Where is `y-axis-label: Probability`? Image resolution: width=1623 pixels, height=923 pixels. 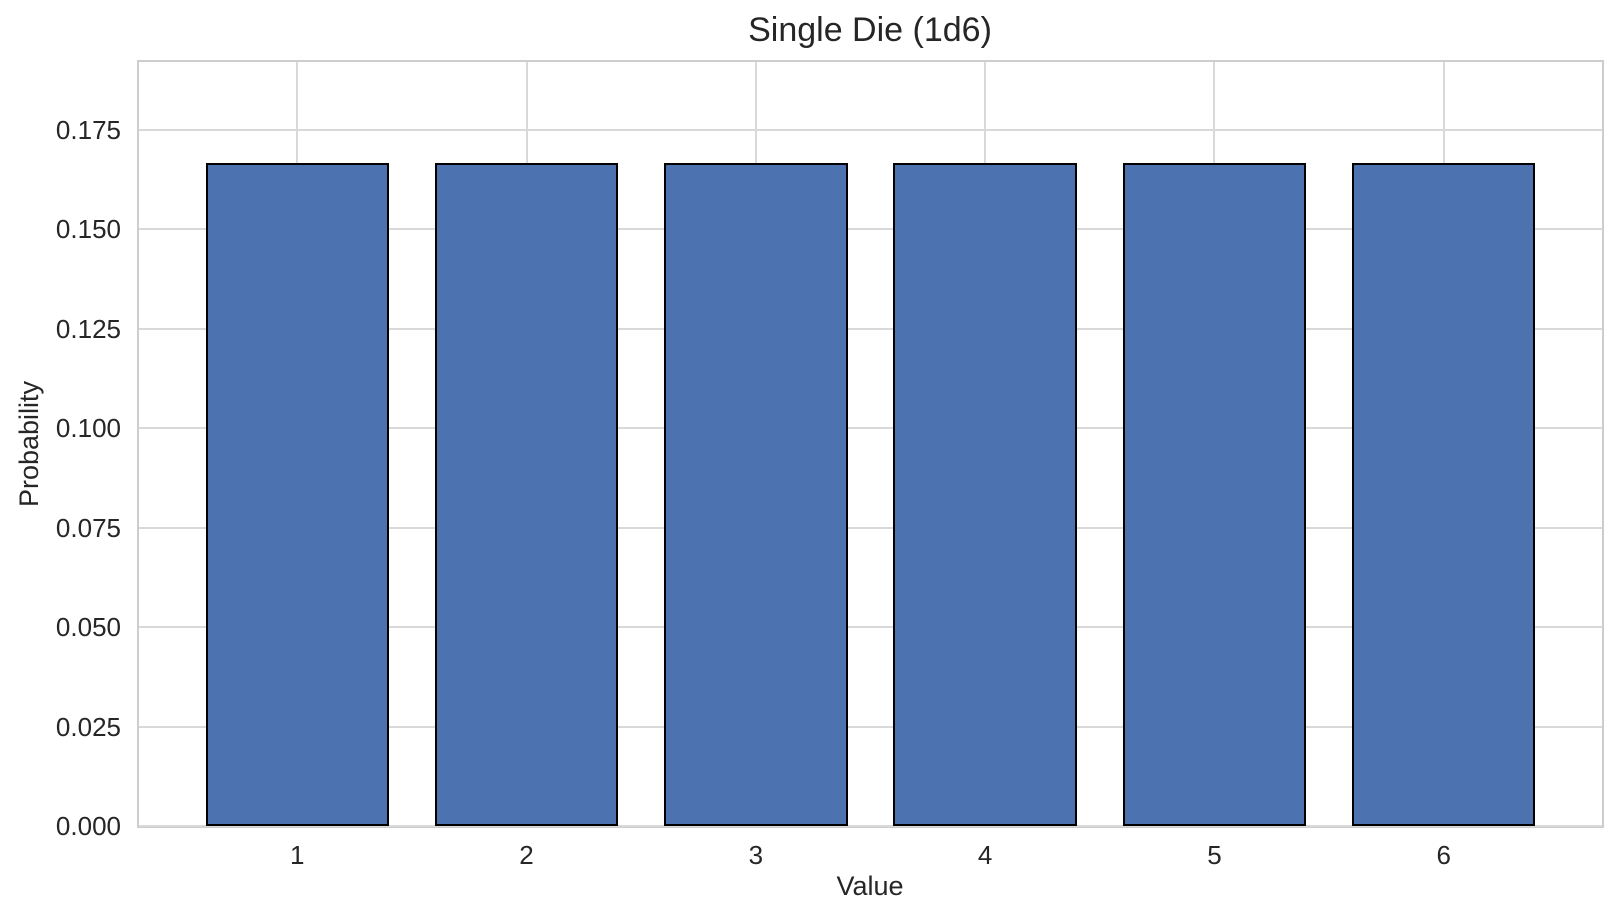
y-axis-label: Probability is located at coordinates (29, 444).